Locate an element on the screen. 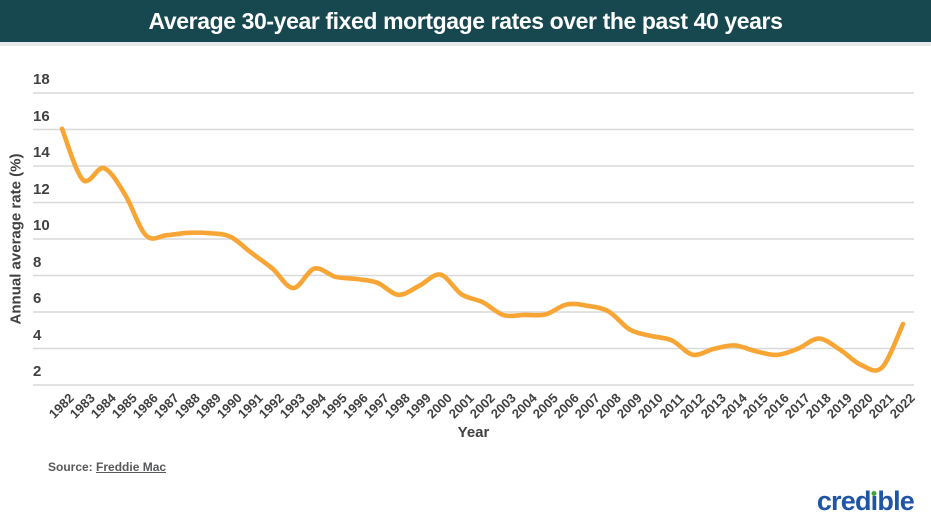 Image resolution: width=931 pixels, height=523 pixels. y-tick-label: 16 is located at coordinates (41, 116).